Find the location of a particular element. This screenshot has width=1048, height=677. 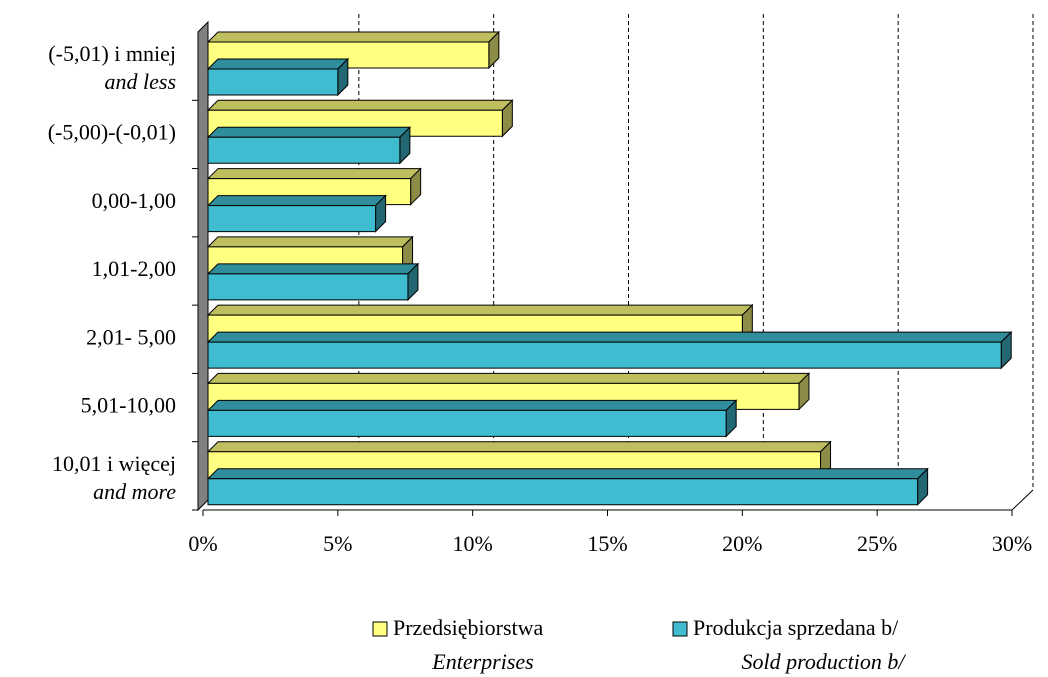

x-tick-label: 15% is located at coordinates (607, 543).